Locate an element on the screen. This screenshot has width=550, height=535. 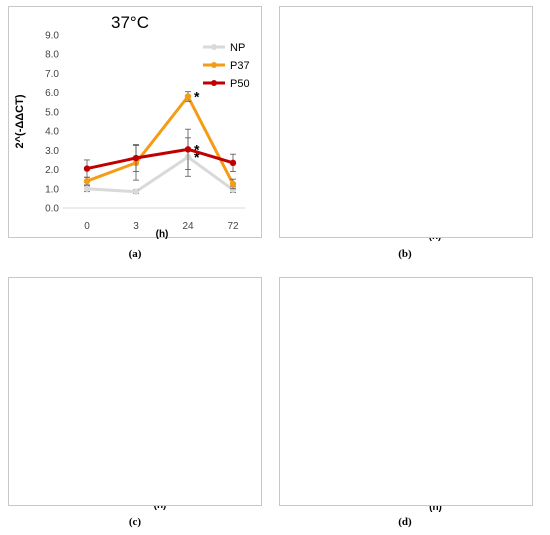
chart-a-series-line-p37 is located at coordinates (160, 140).